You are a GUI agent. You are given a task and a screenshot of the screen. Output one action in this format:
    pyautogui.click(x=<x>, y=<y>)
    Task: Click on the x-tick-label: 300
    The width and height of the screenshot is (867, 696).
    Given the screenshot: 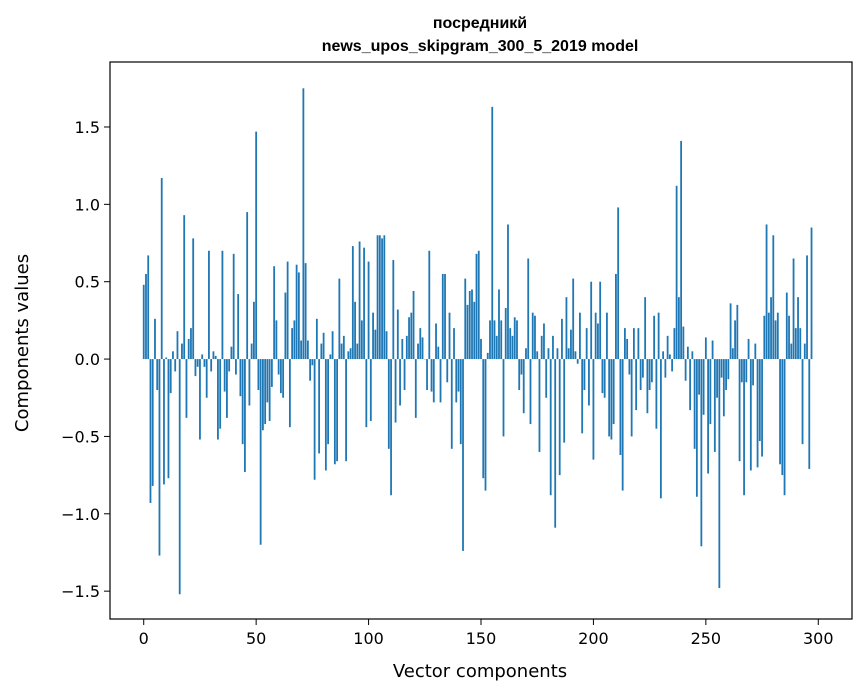 What is the action you would take?
    pyautogui.click(x=818, y=638)
    